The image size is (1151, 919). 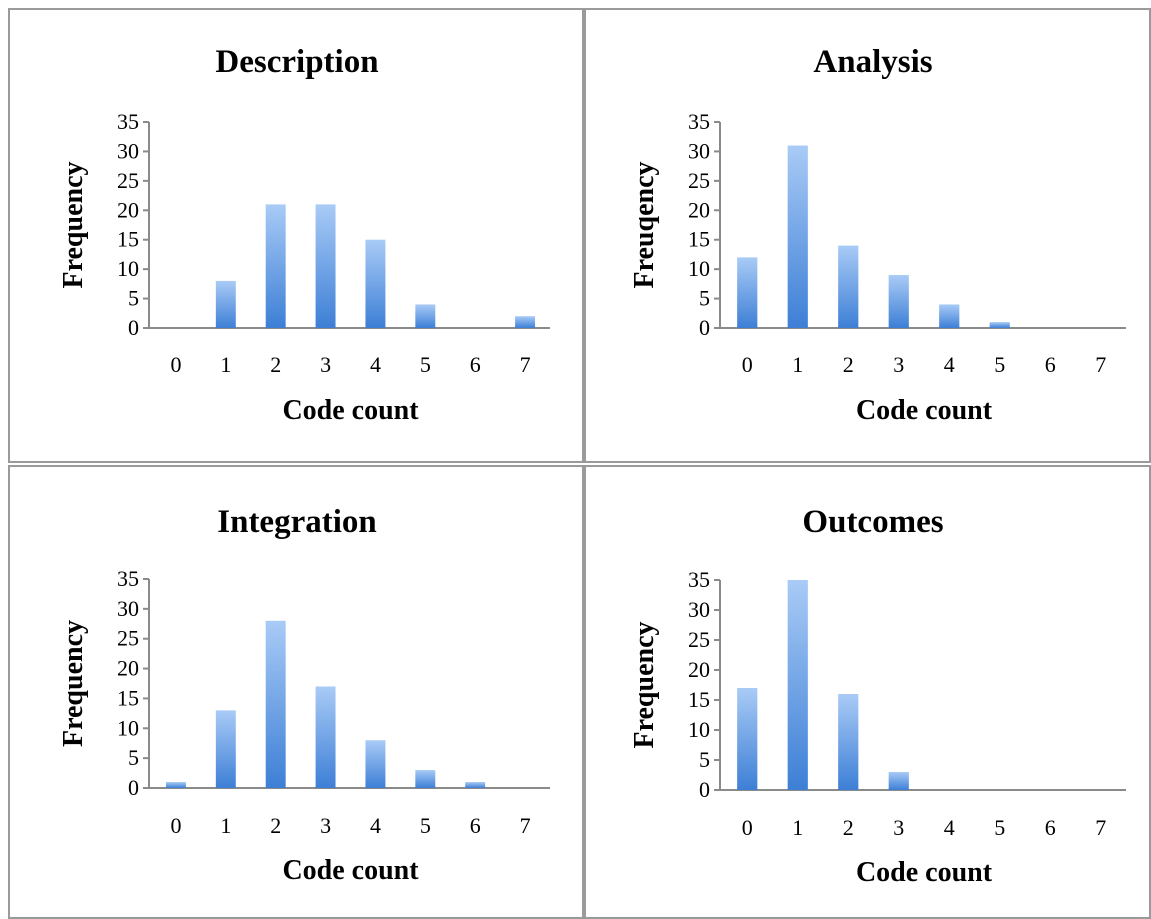 I want to click on analysis-y-tick-label: 35, so click(x=699, y=121).